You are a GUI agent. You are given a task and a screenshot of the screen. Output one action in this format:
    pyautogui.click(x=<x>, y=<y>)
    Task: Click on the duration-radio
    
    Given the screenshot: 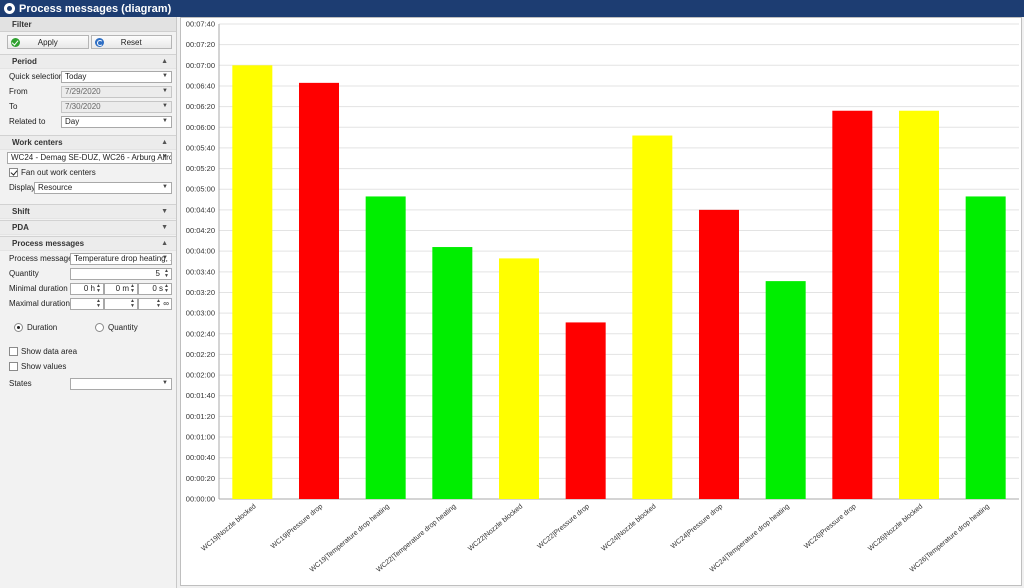 What is the action you would take?
    pyautogui.click(x=18, y=327)
    